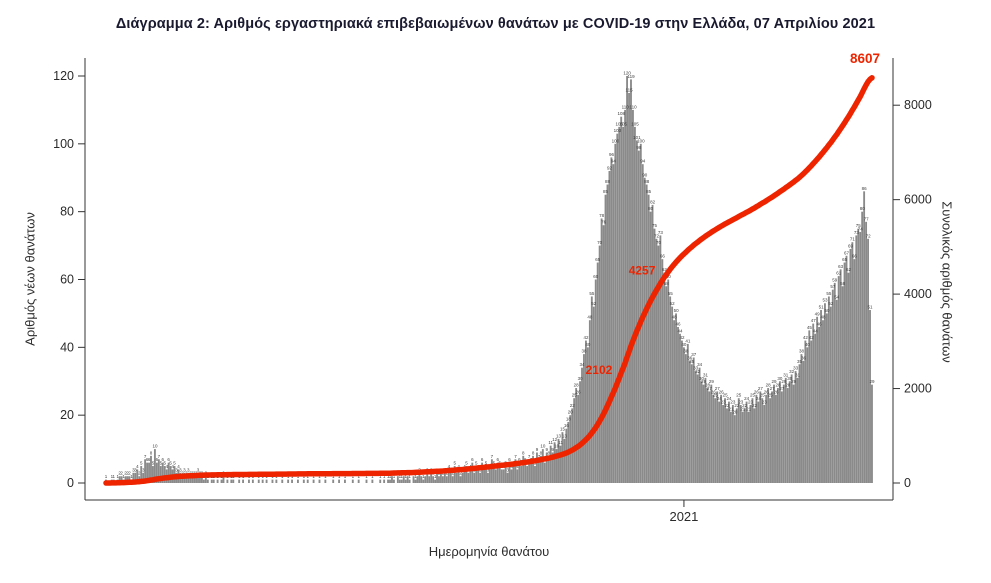  What do you see at coordinates (67, 212) in the screenshot?
I see `left-tick-label: 80` at bounding box center [67, 212].